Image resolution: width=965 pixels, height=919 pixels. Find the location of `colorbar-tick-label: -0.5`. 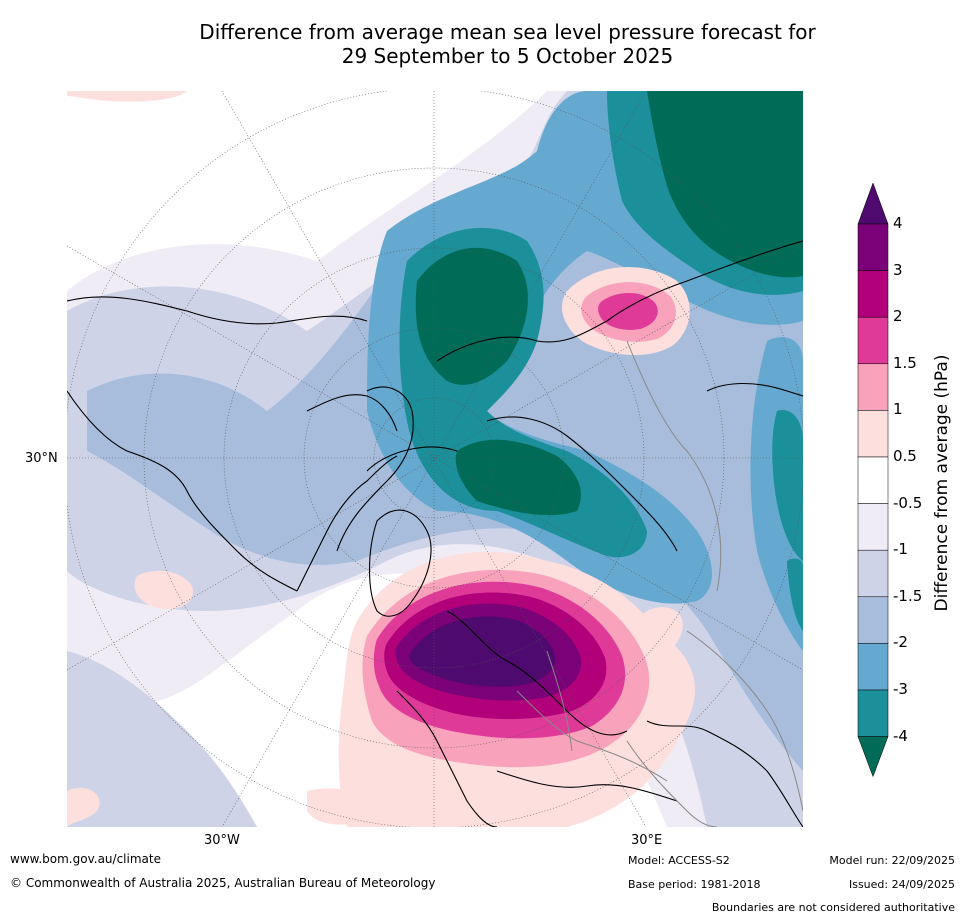

colorbar-tick-label: -0.5 is located at coordinates (908, 502).